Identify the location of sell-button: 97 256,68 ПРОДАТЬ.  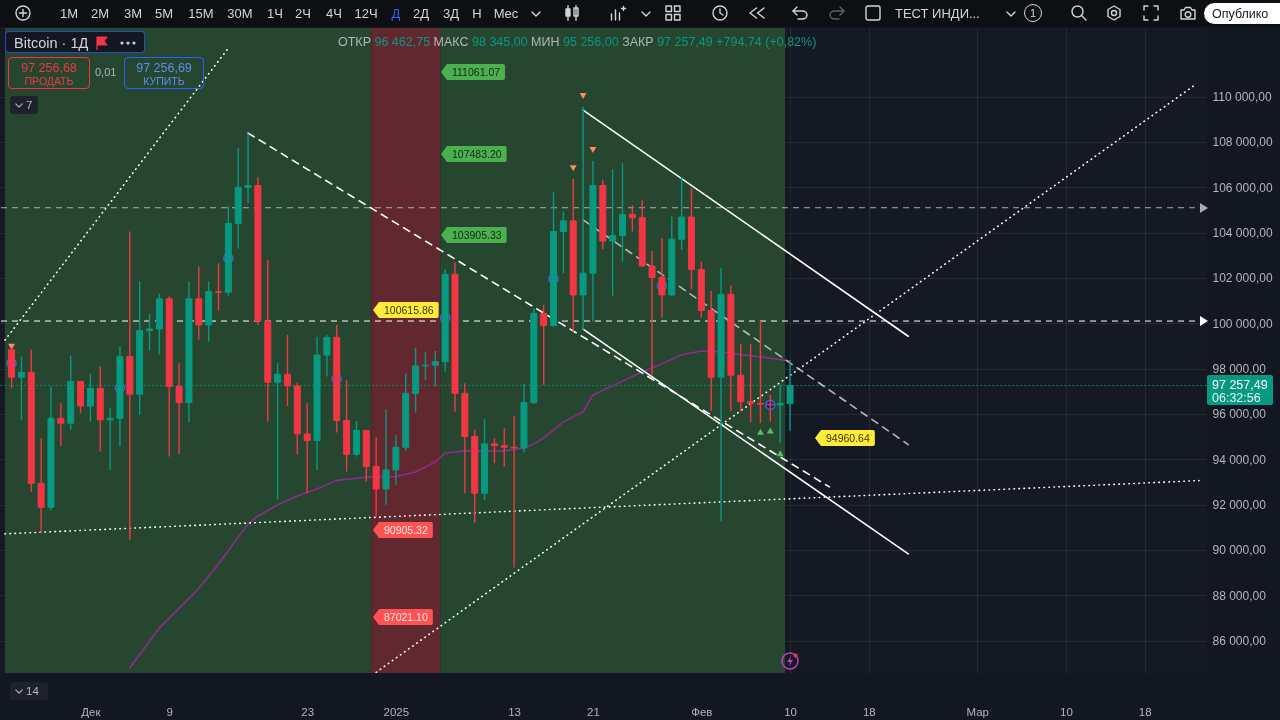
(49, 73).